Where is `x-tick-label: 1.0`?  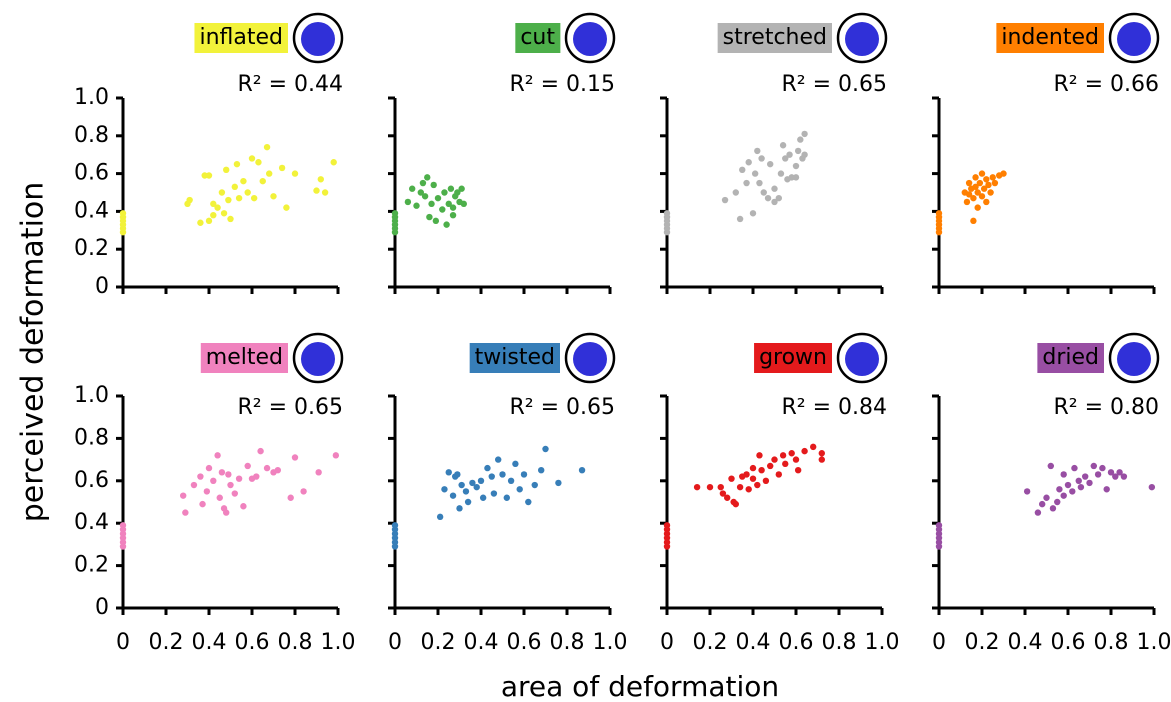 x-tick-label: 1.0 is located at coordinates (338, 642).